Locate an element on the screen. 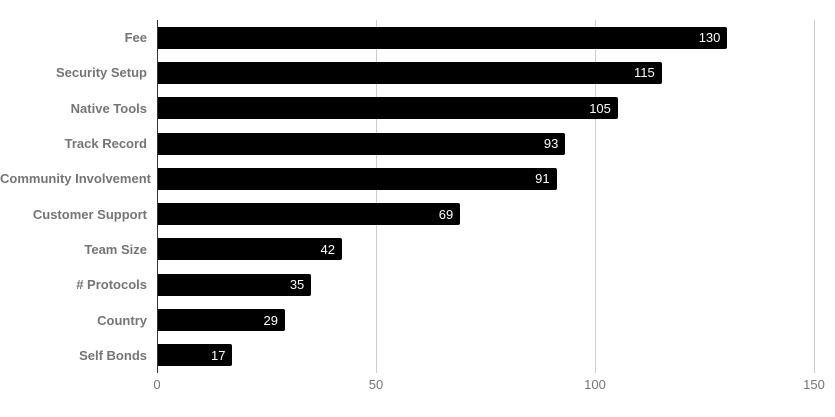  bar-row: Country 29 is located at coordinates (455, 319).